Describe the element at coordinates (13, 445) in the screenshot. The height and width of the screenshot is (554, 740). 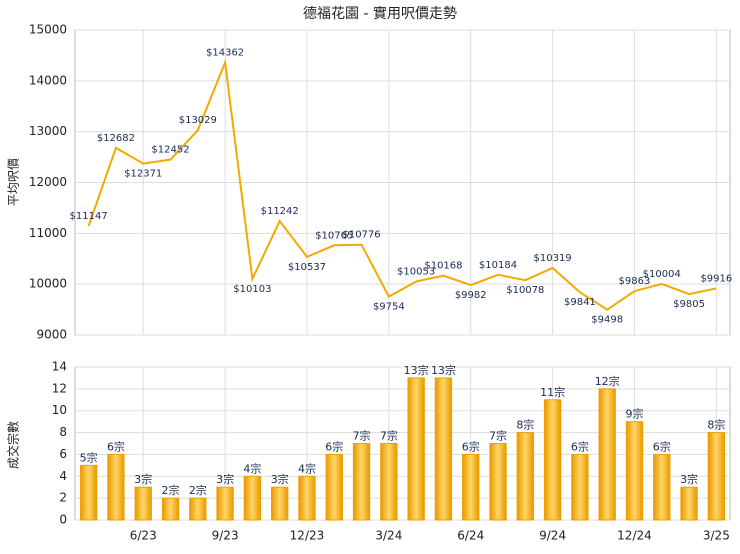
I see `y-axis-label: 成交宗數` at that location.